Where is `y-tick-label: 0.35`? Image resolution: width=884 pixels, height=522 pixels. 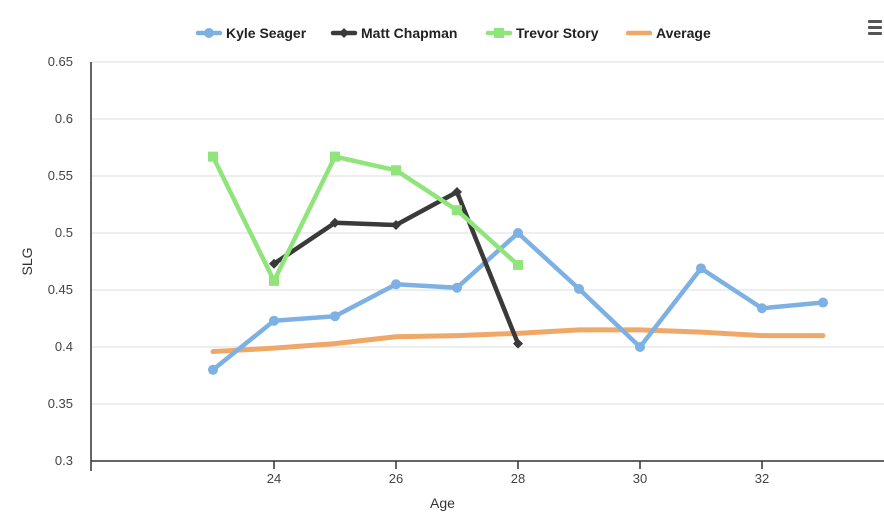
y-tick-label: 0.35 is located at coordinates (60, 403).